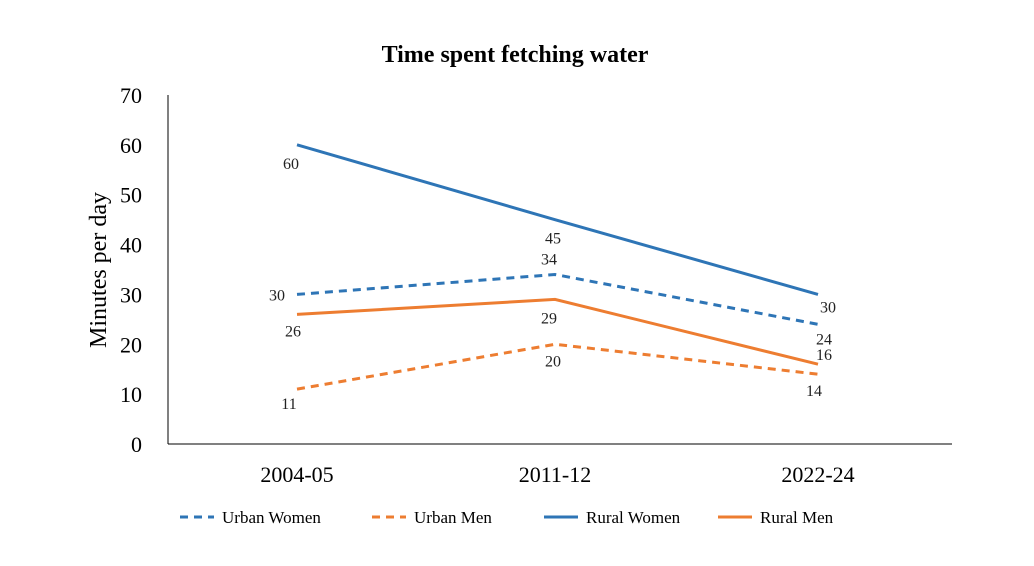 Image resolution: width=1034 pixels, height=566 pixels. What do you see at coordinates (797, 517) in the screenshot?
I see `legend-label-rural-men: Rural Men` at bounding box center [797, 517].